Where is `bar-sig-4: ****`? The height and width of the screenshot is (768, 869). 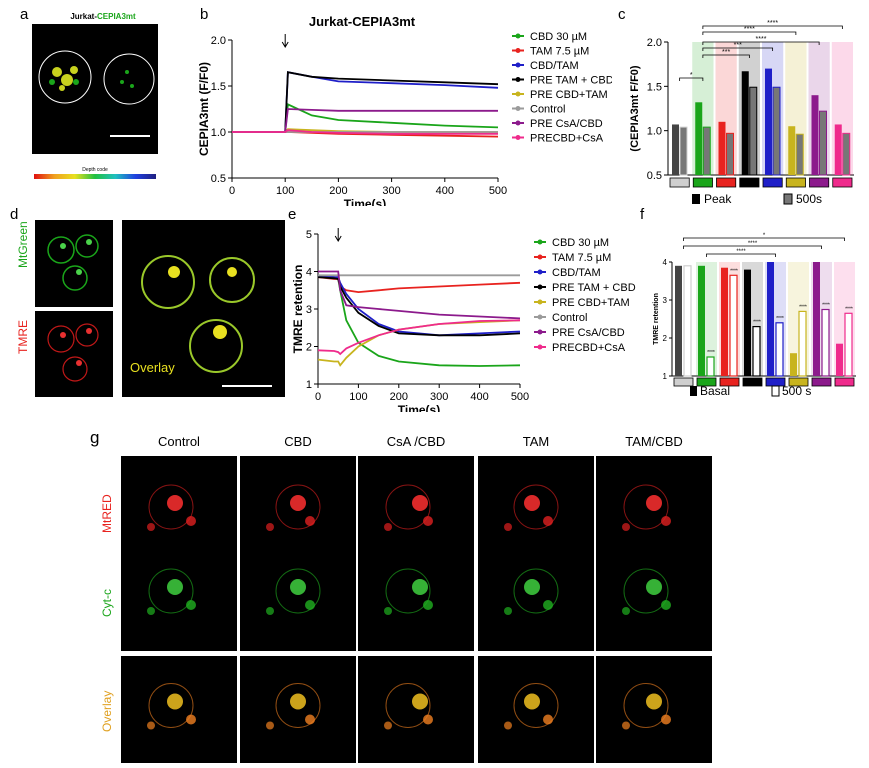
bar-sig-4: **** is located at coordinates (780, 319).